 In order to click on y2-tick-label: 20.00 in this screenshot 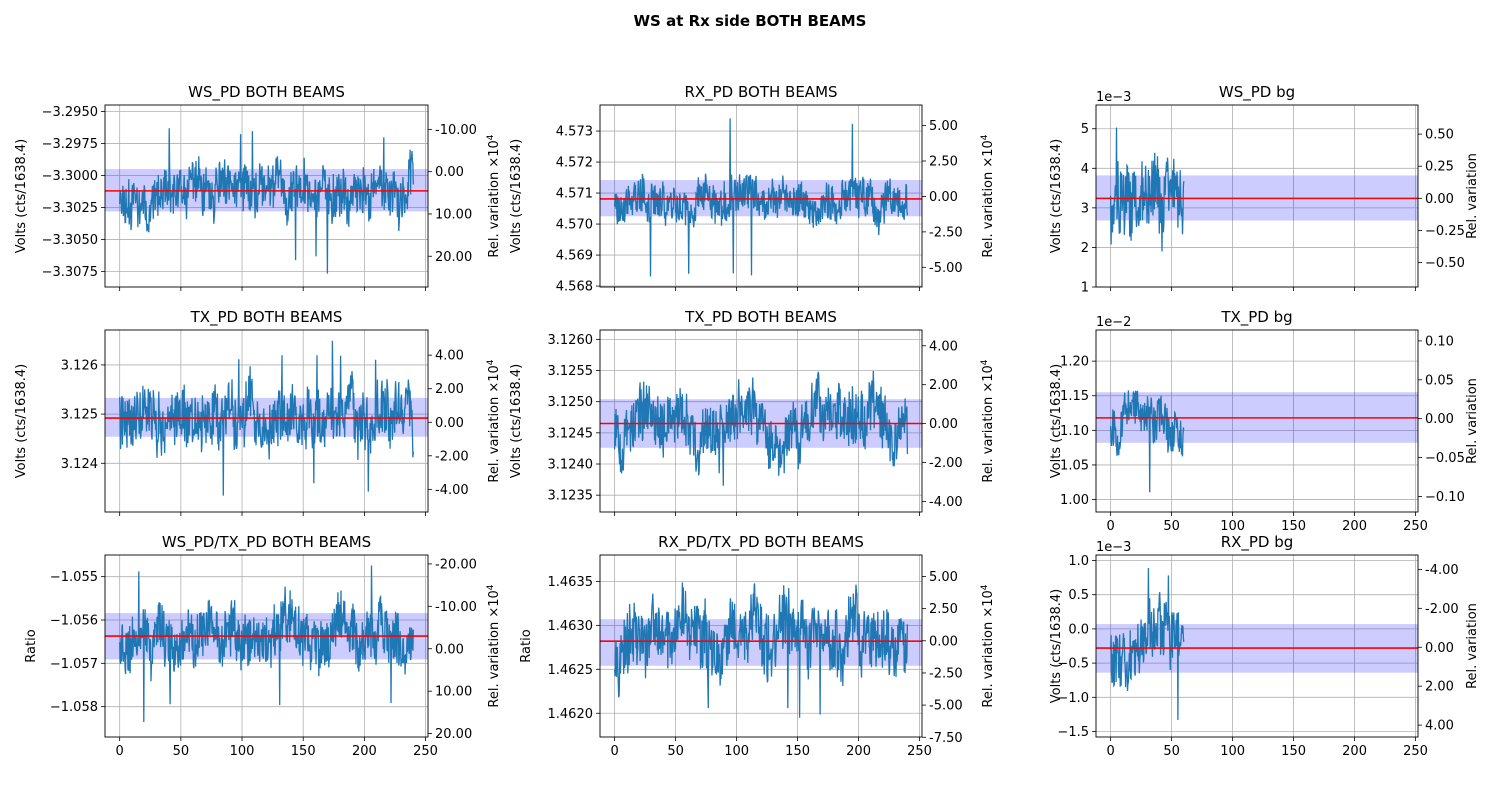, I will do `click(453, 734)`.